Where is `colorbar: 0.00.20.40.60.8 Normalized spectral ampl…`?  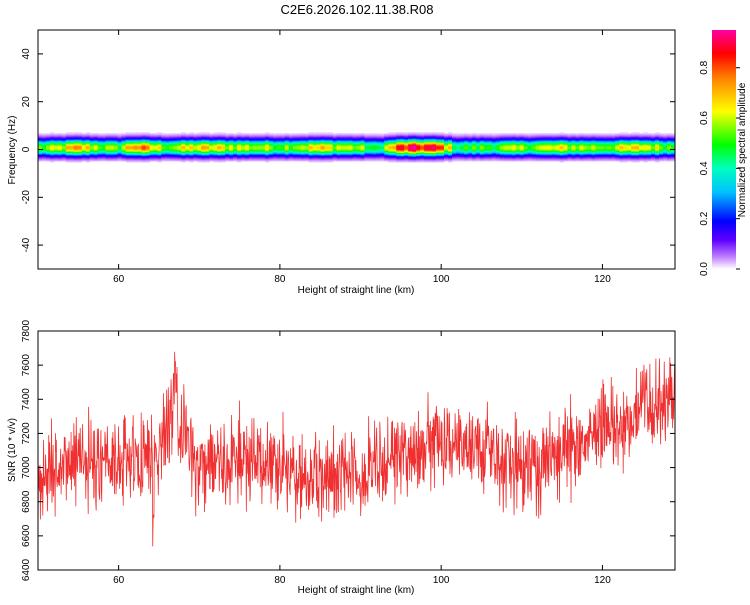
colorbar: 0.00.20.40.60.8 Normalized spectral ampl… is located at coordinates (723, 153).